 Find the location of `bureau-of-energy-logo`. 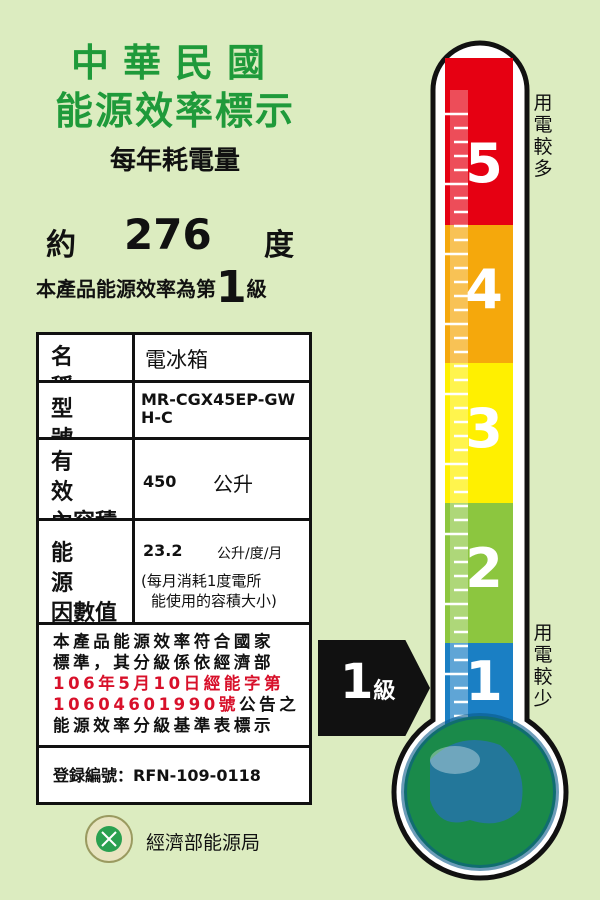

bureau-of-energy-logo is located at coordinates (109, 839).